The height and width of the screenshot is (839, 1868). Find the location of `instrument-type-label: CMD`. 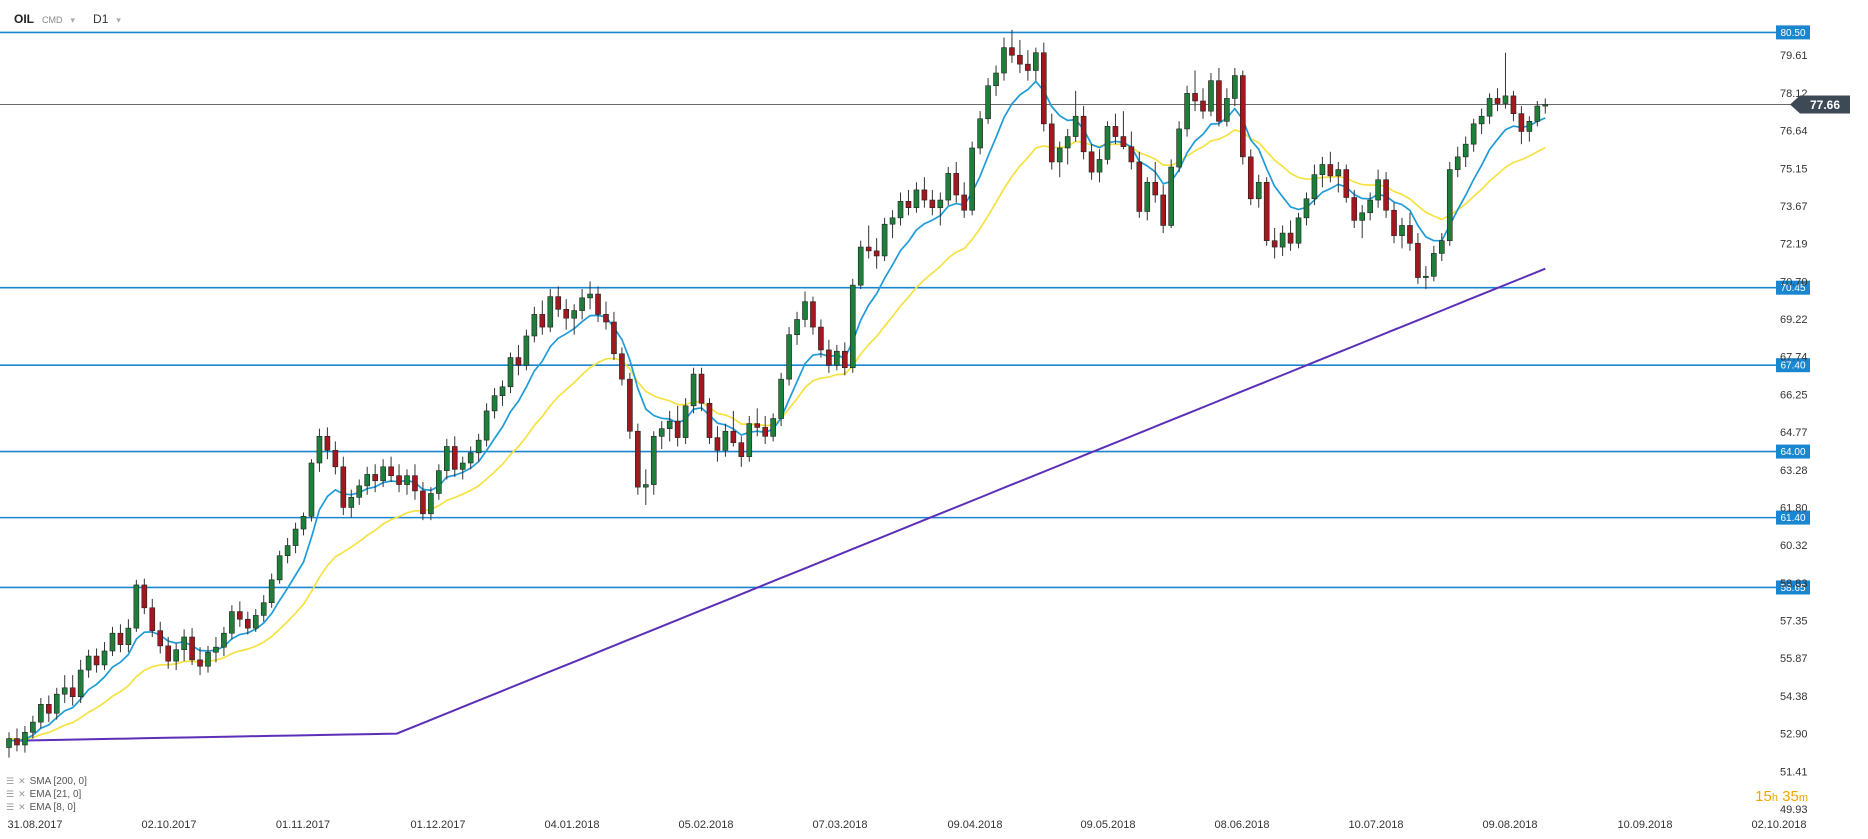

instrument-type-label: CMD is located at coordinates (52, 20).